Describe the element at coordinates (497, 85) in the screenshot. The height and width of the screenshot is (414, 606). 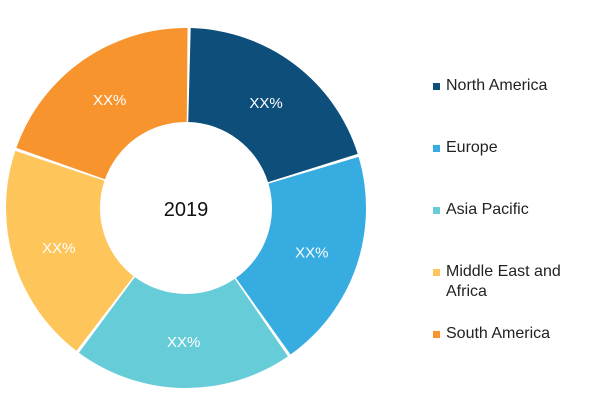
I see `legend-label: North America` at that location.